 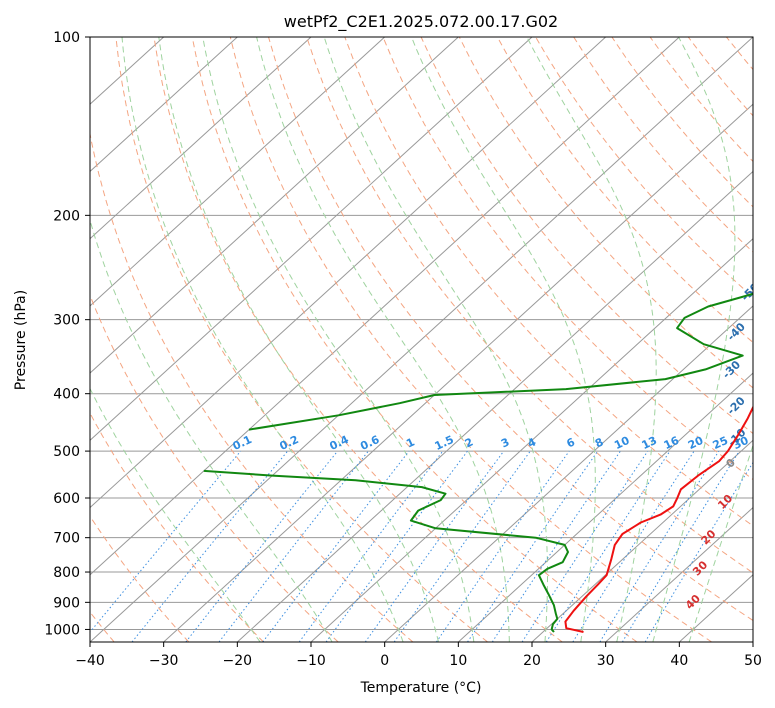 What do you see at coordinates (384, 661) in the screenshot?
I see `x-tick-label: 0` at bounding box center [384, 661].